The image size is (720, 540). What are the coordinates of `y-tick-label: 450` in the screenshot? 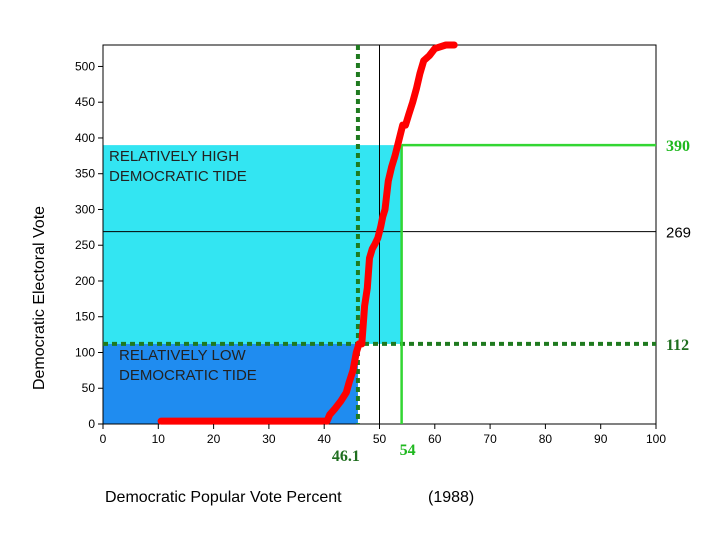 It's located at (85, 102).